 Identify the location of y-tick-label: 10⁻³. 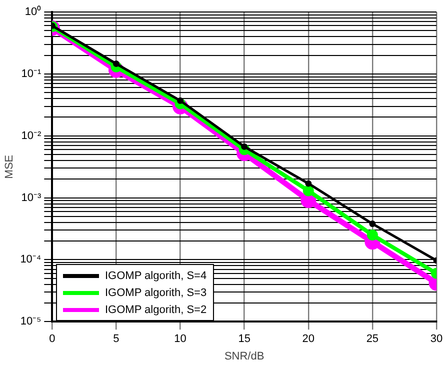
(31, 198).